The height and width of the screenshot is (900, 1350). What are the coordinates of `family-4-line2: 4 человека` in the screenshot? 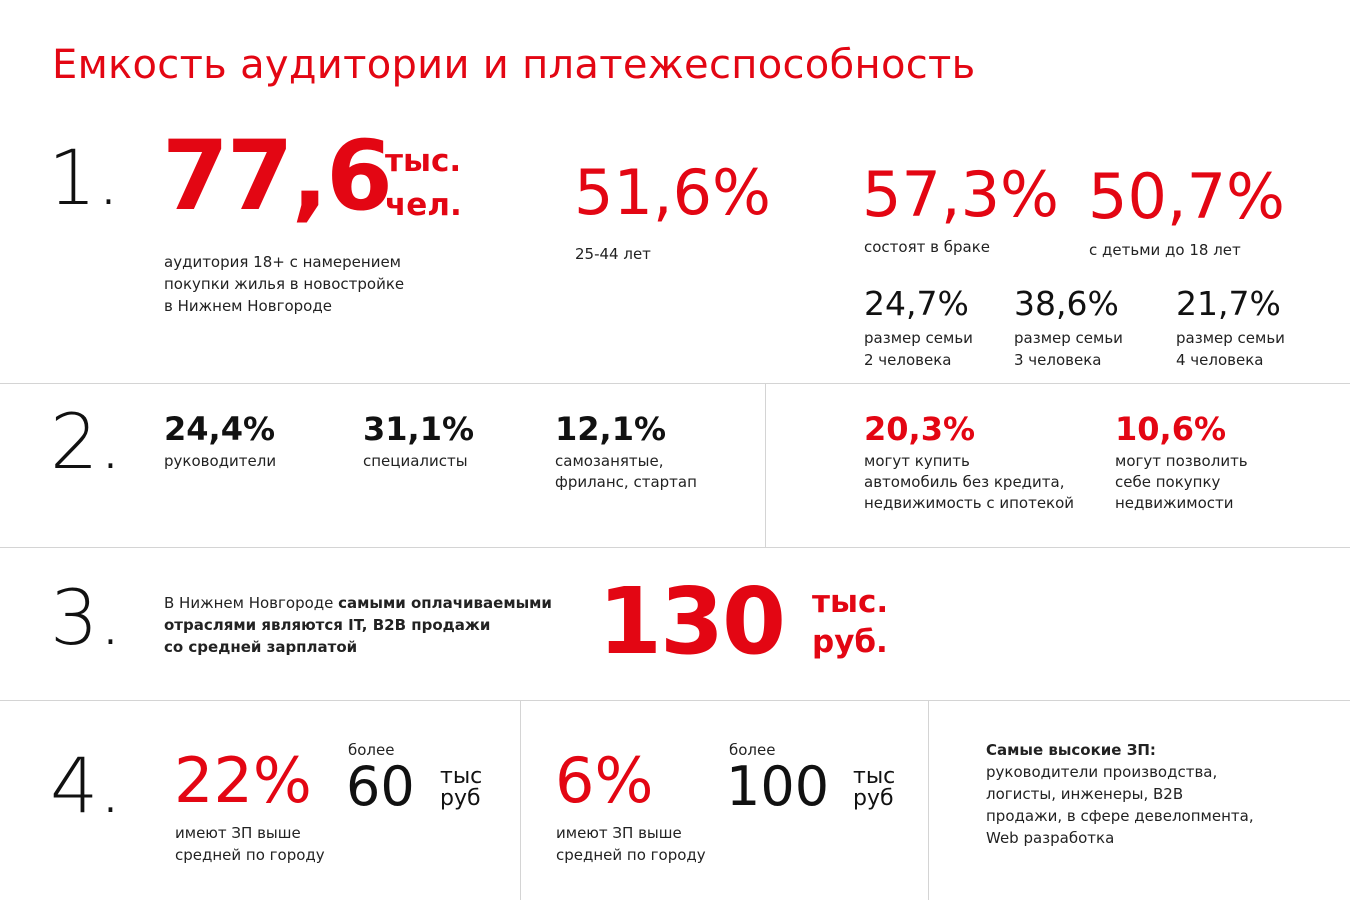 It's located at (1220, 360).